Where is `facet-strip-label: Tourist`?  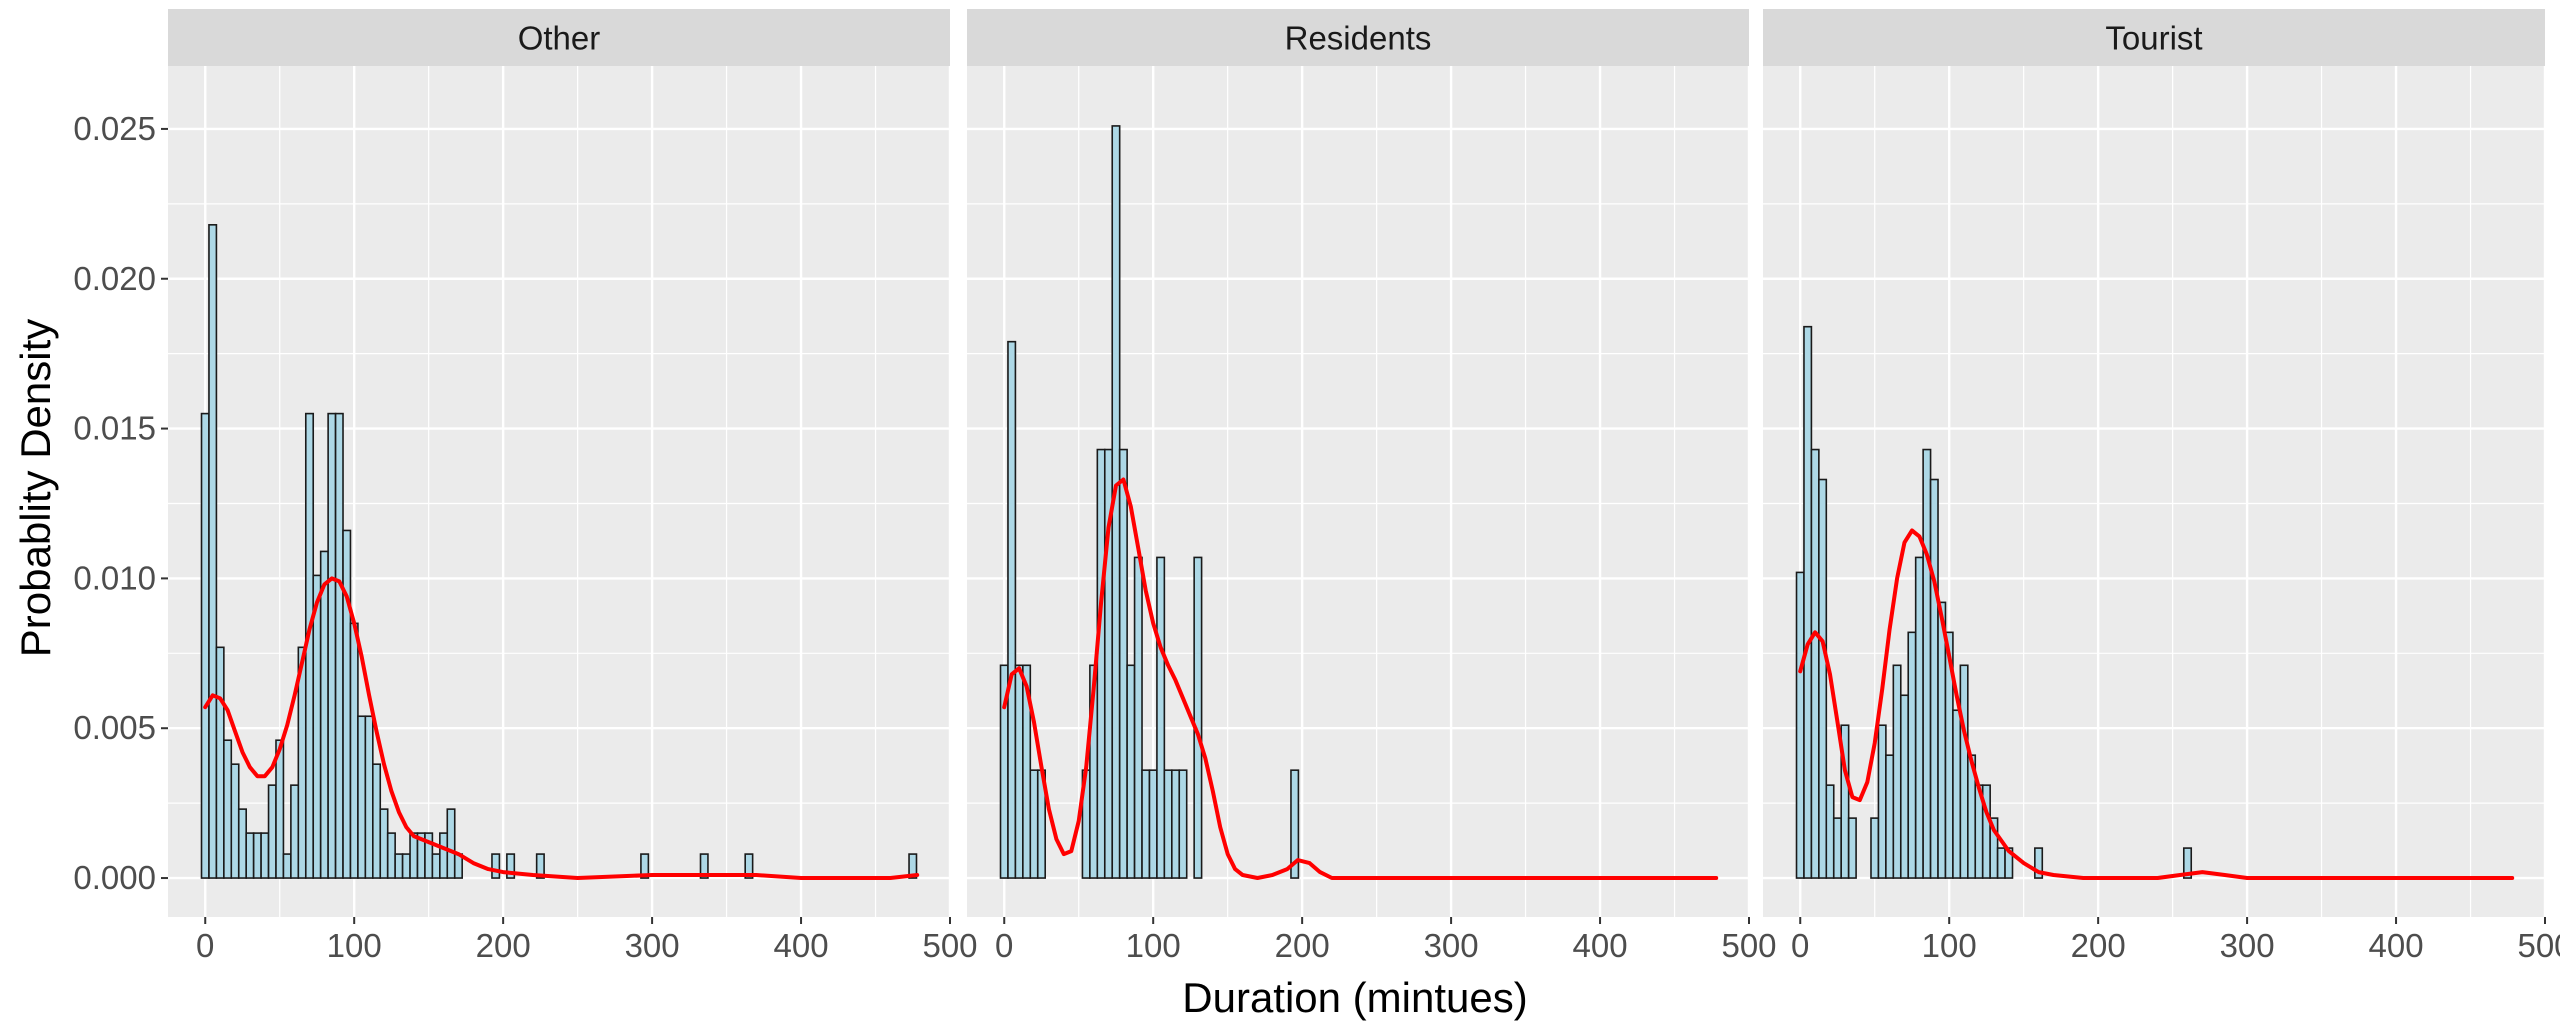
facet-strip-label: Tourist is located at coordinates (2153, 38).